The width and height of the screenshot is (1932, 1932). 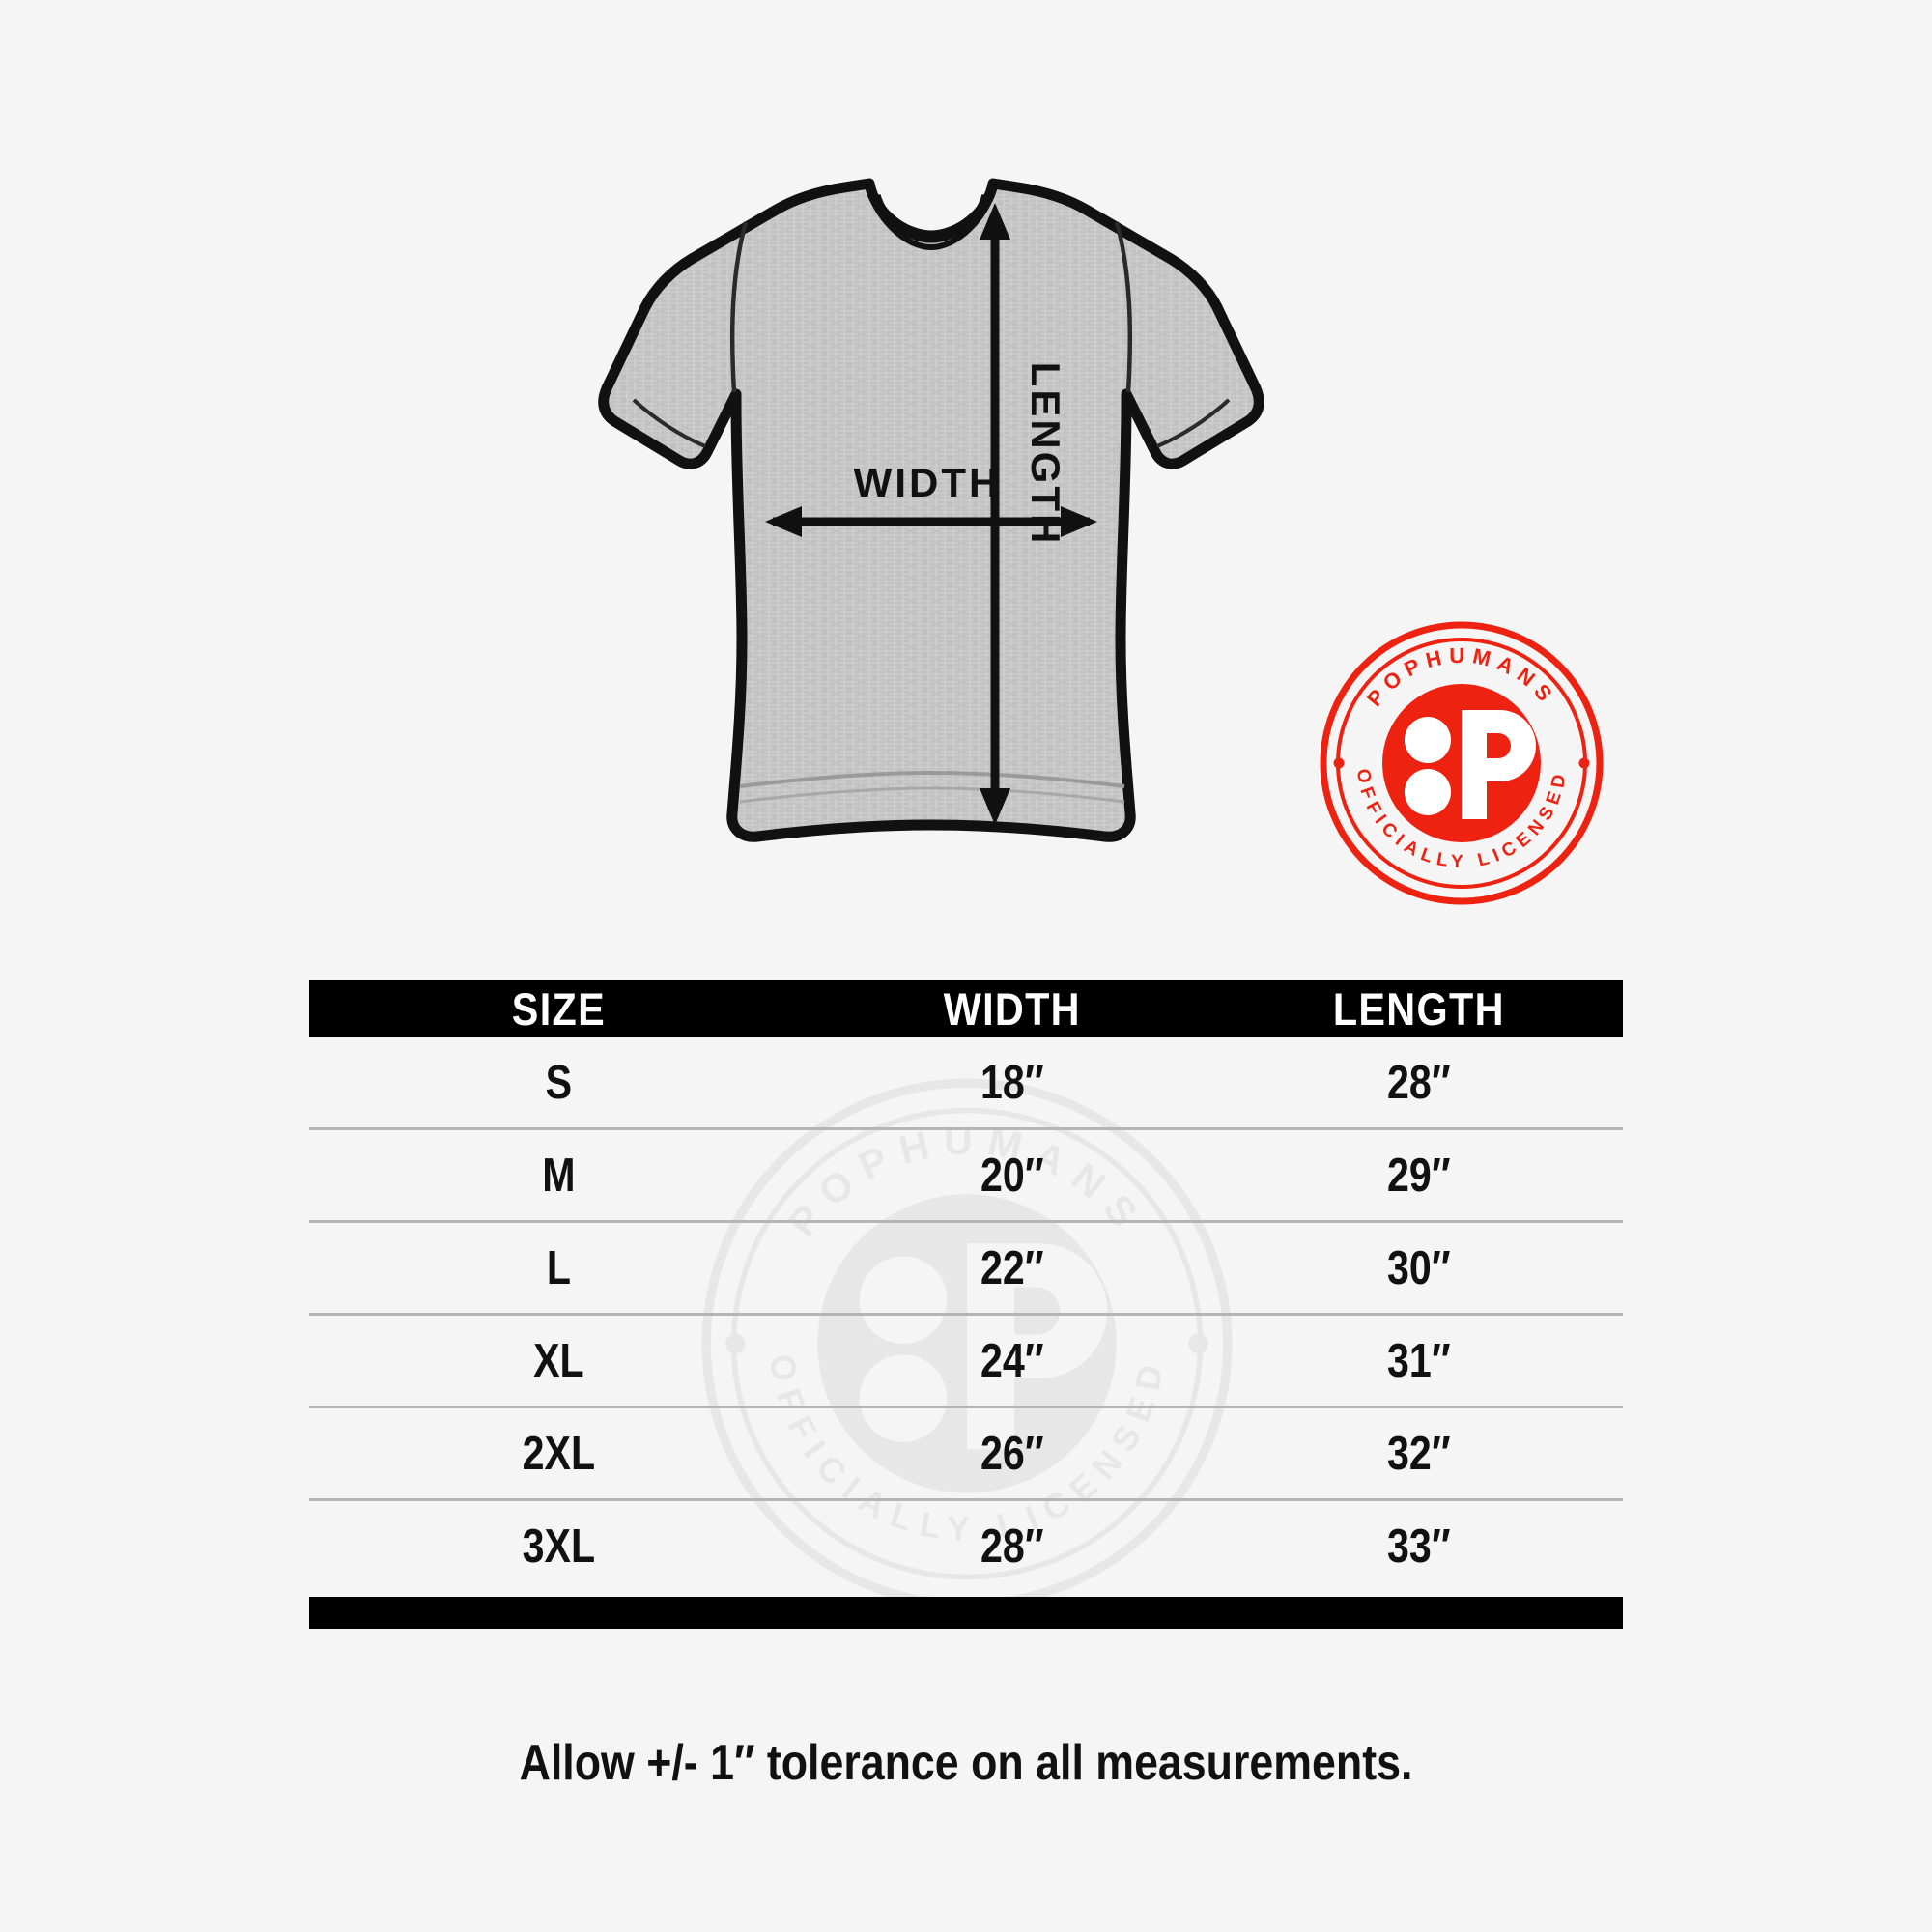 What do you see at coordinates (1193, 423) in the screenshot?
I see `sleeve-cuff-right` at bounding box center [1193, 423].